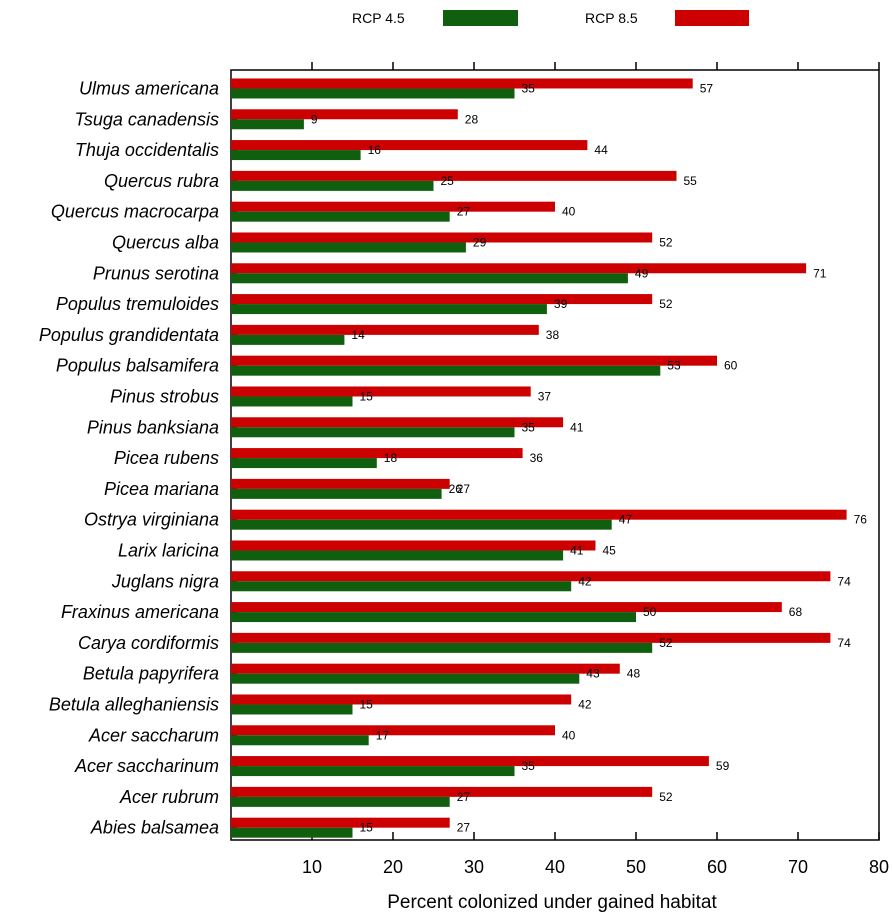 The image size is (892, 919). Describe the element at coordinates (577, 550) in the screenshot. I see `value-label-rcp45: 41` at that location.